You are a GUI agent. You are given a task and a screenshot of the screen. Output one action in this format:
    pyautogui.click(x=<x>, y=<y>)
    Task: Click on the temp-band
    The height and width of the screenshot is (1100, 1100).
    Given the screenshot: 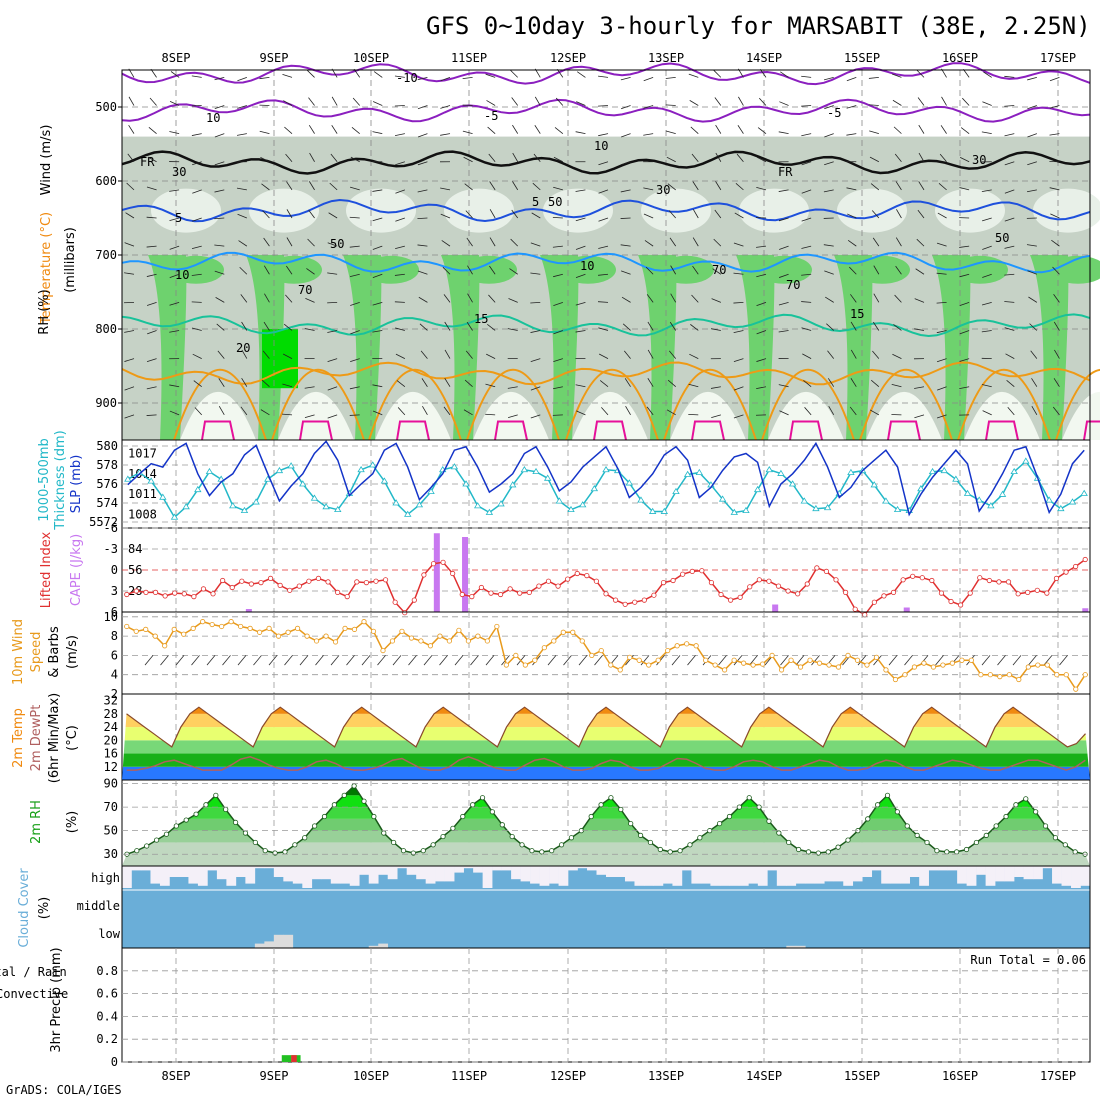 What is the action you would take?
    pyautogui.click(x=606, y=734)
    